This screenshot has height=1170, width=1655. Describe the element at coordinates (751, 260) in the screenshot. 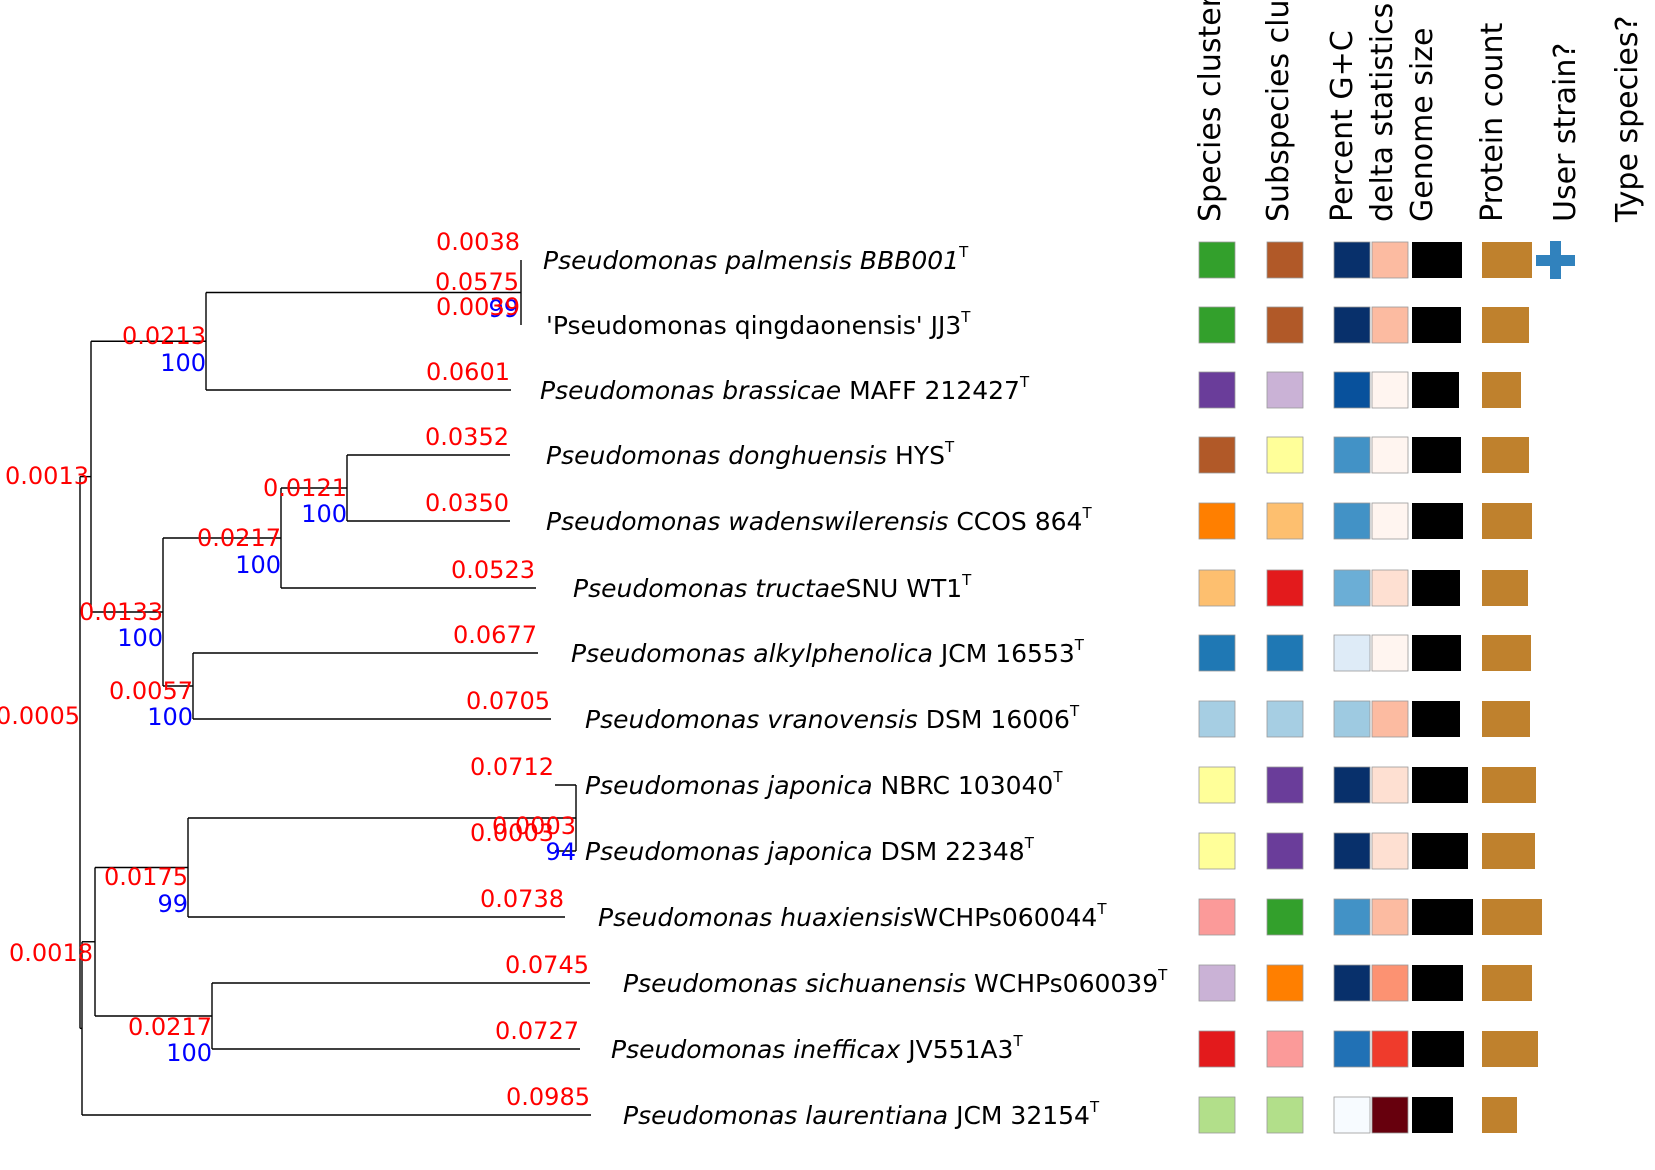

I see `taxon-genus-species: Pseudomonas palmensis BBB001` at that location.